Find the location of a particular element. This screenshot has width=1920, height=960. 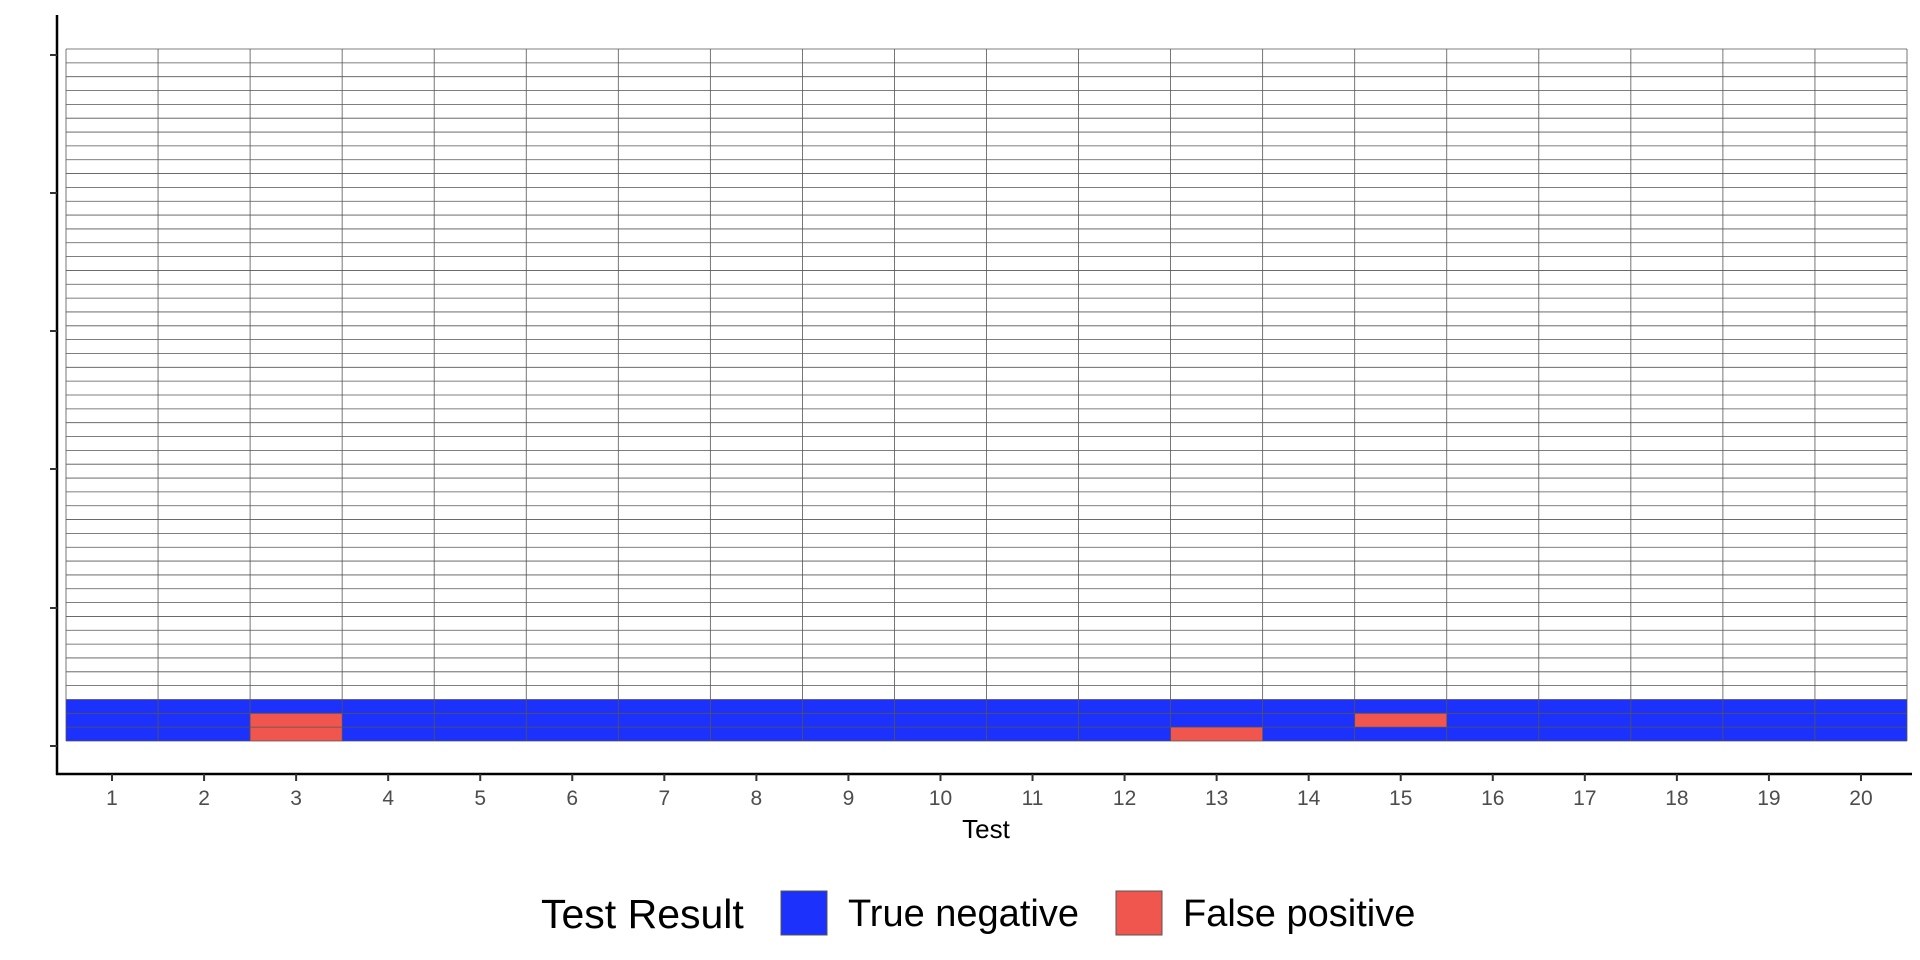

x-tick-label: 17 is located at coordinates (1584, 798).